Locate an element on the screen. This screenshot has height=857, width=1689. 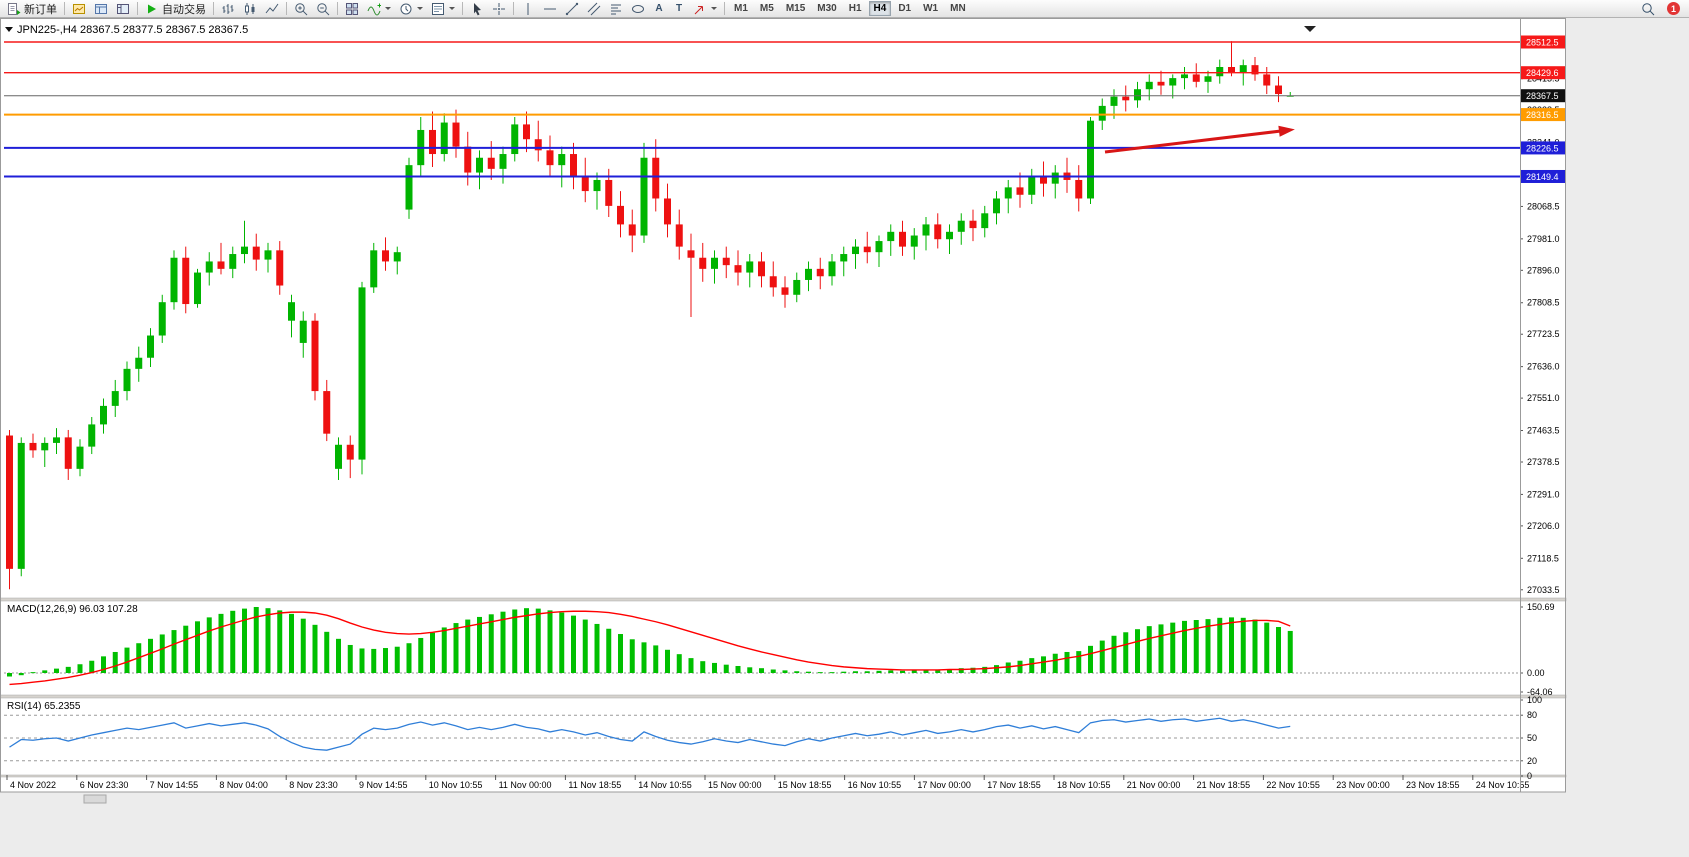
timeframe-W1: W1 is located at coordinates (930, 8).